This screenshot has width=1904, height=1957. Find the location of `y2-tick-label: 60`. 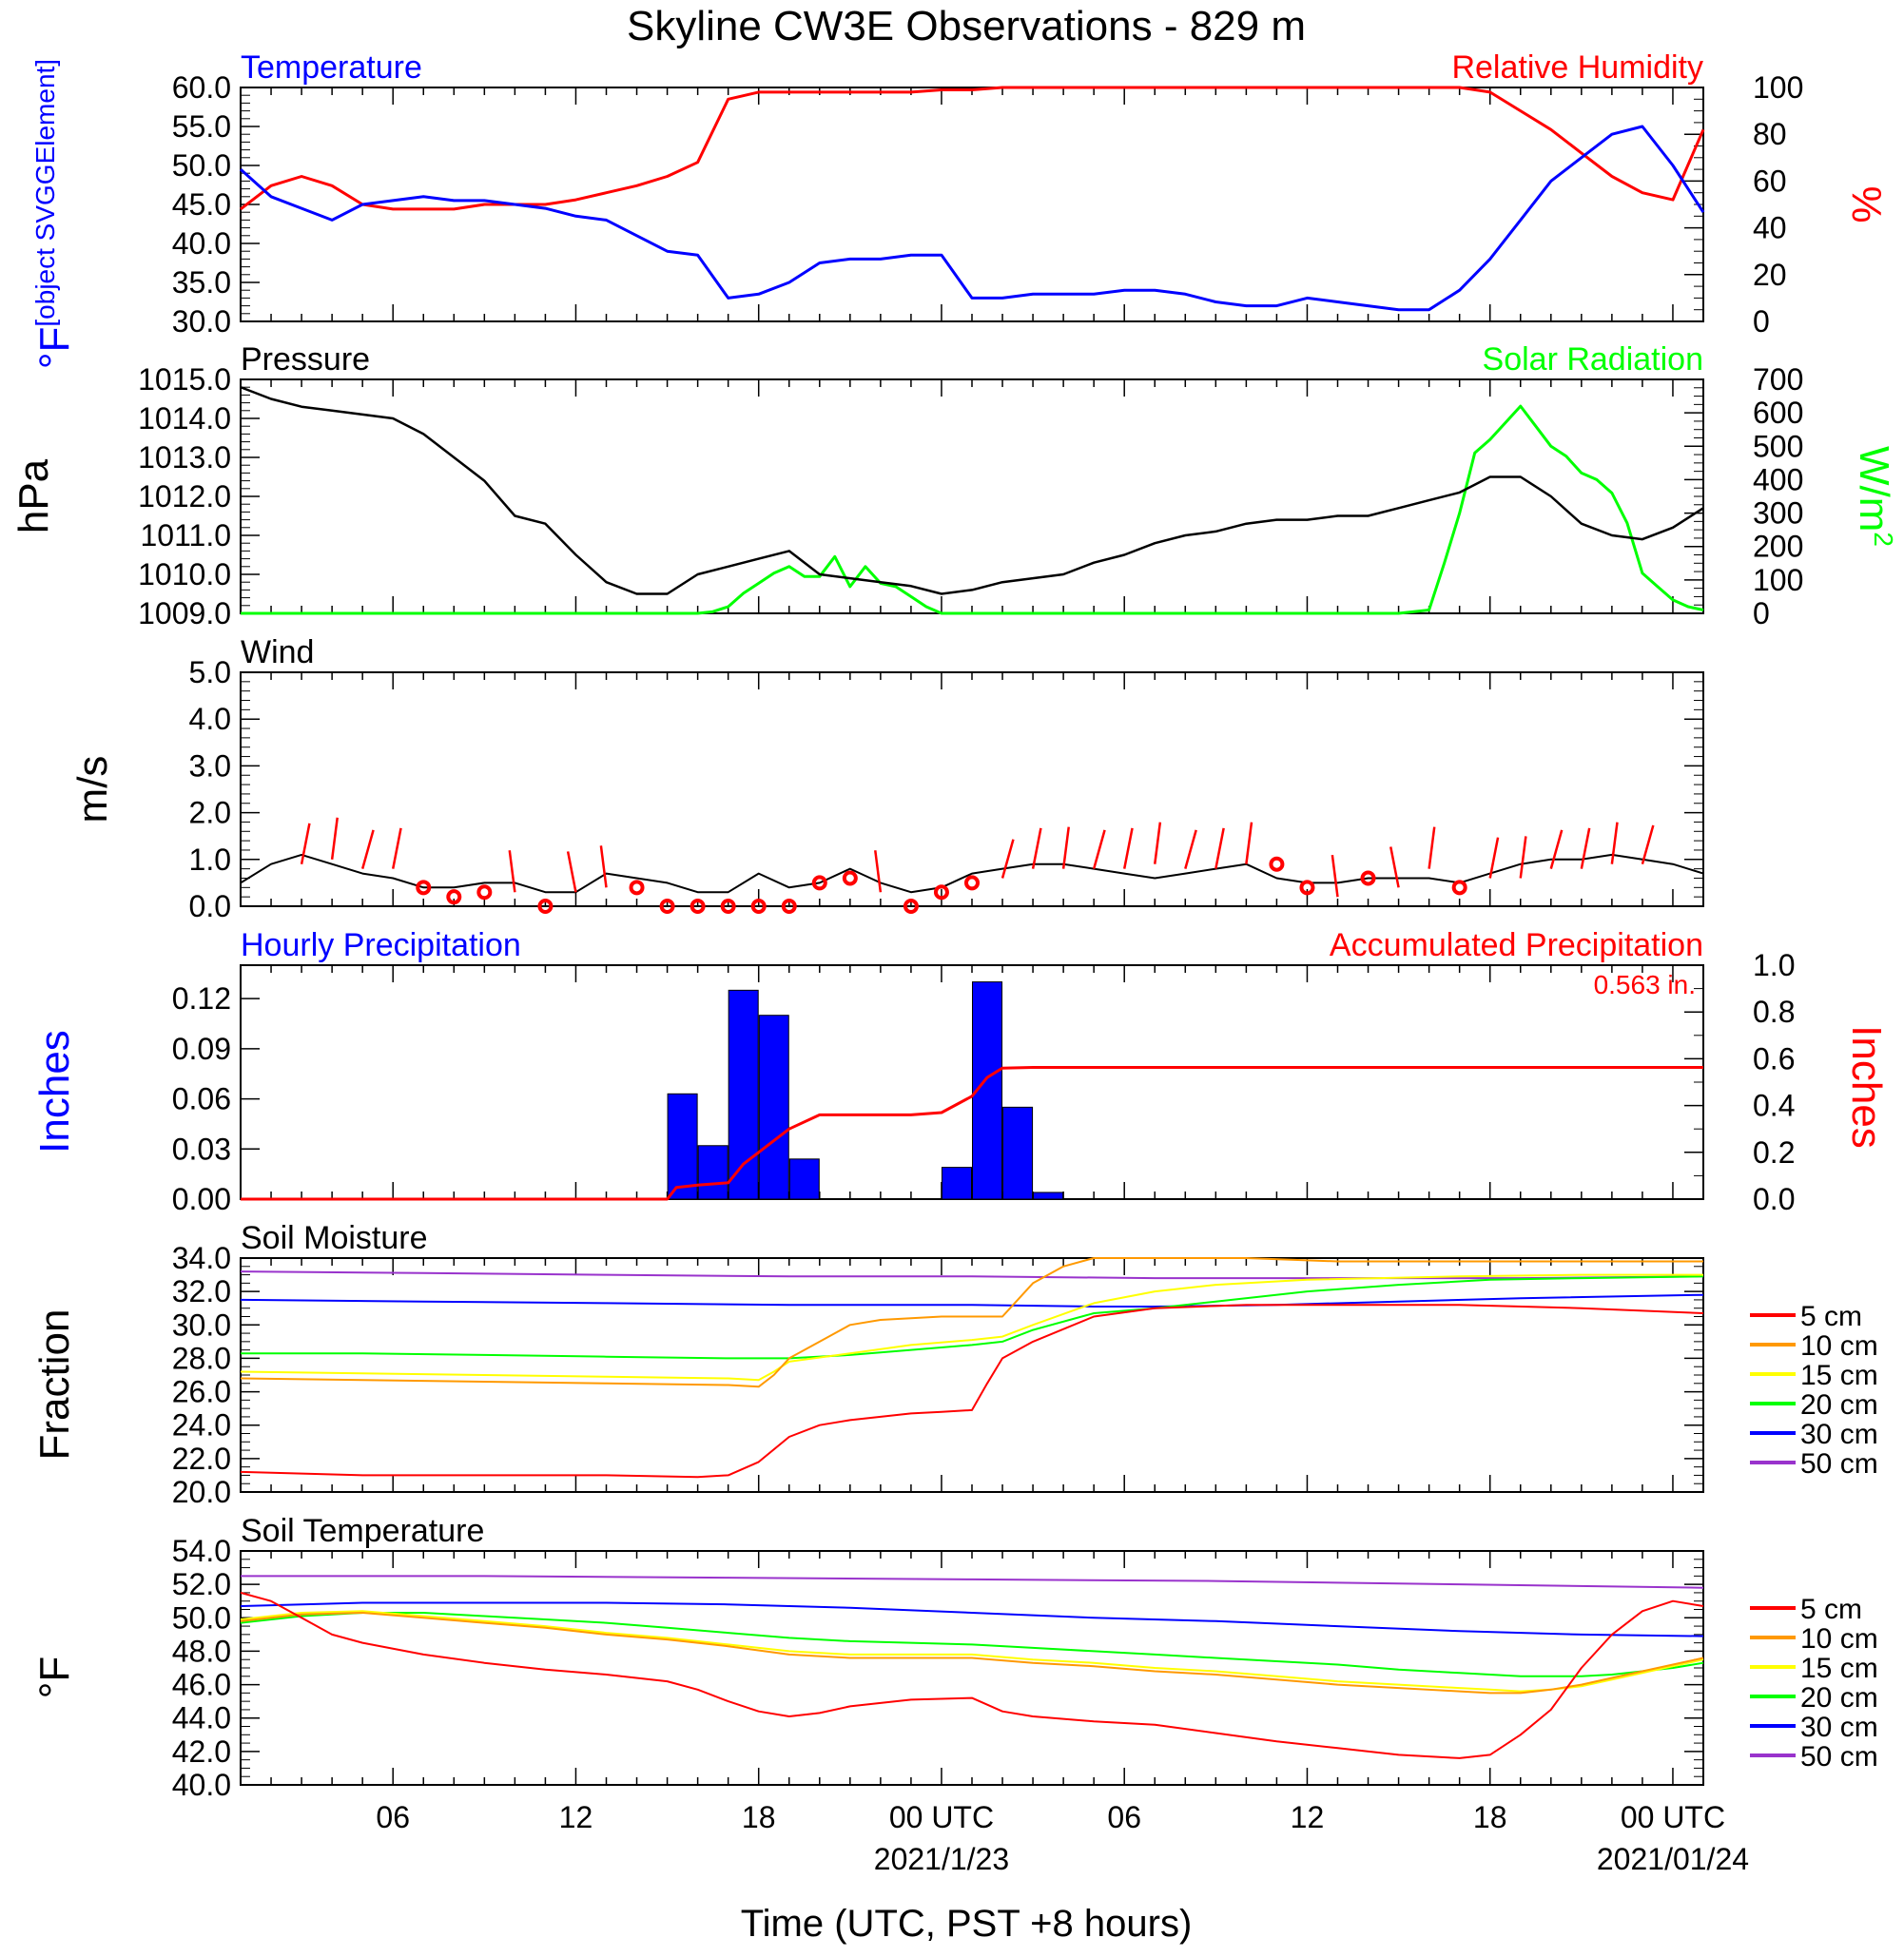

y2-tick-label: 60 is located at coordinates (1770, 181).